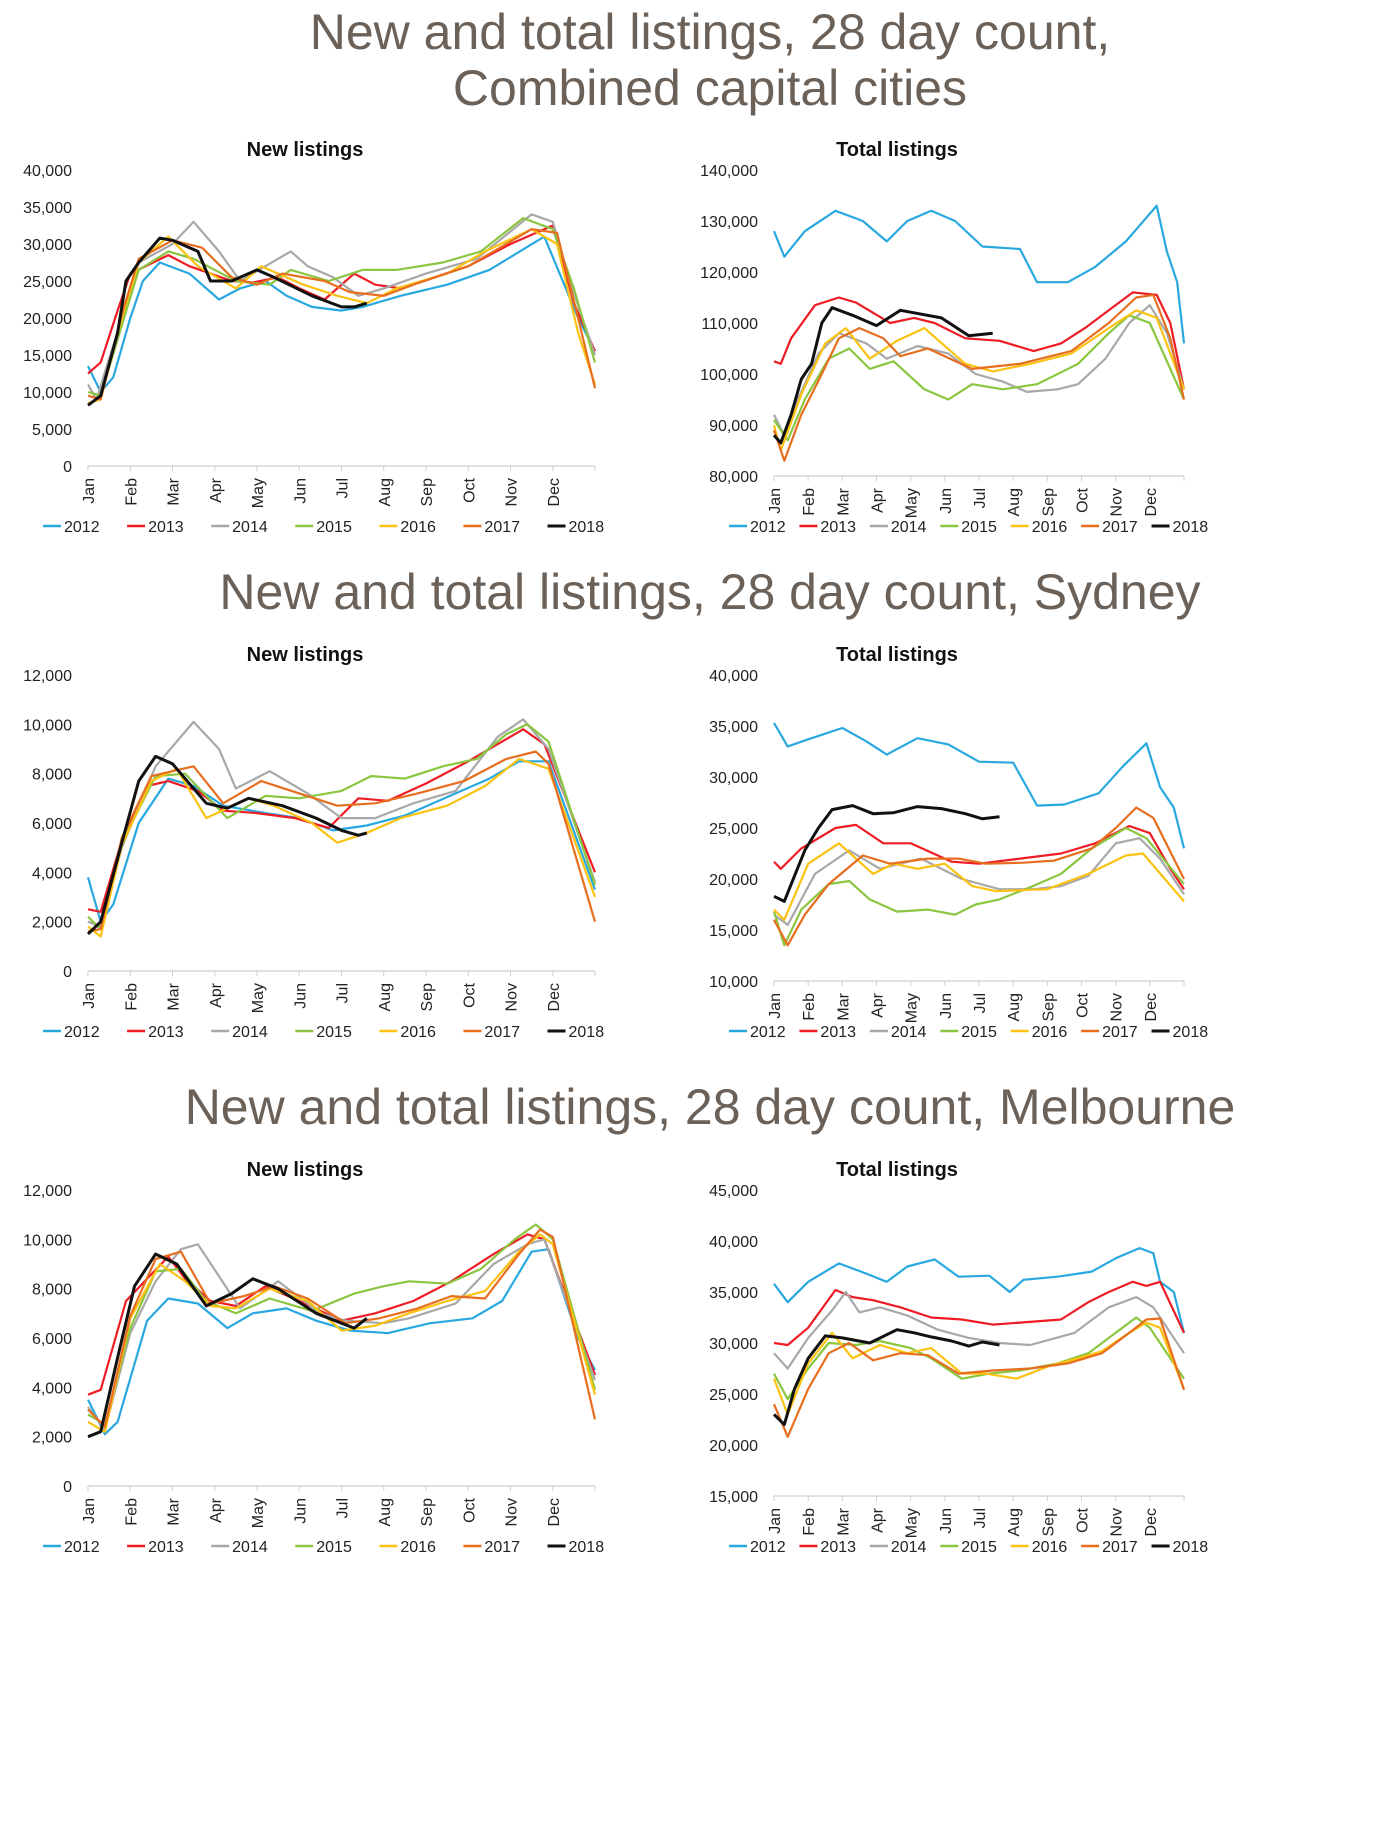  What do you see at coordinates (1014, 502) in the screenshot?
I see `x-tick-label: Aug` at bounding box center [1014, 502].